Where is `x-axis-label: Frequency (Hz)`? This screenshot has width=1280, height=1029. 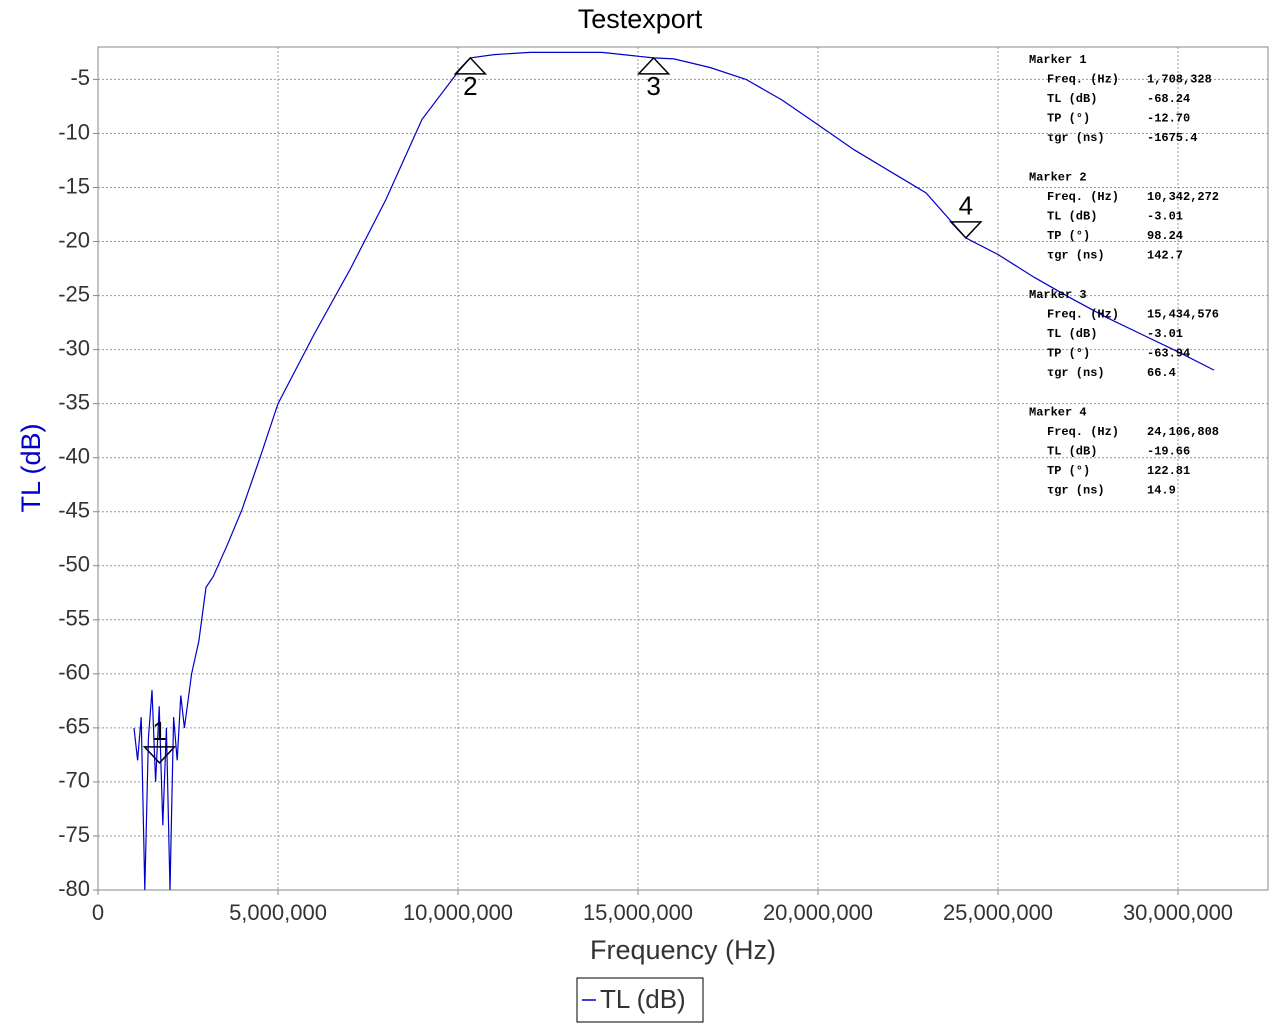 x-axis-label: Frequency (Hz) is located at coordinates (683, 950).